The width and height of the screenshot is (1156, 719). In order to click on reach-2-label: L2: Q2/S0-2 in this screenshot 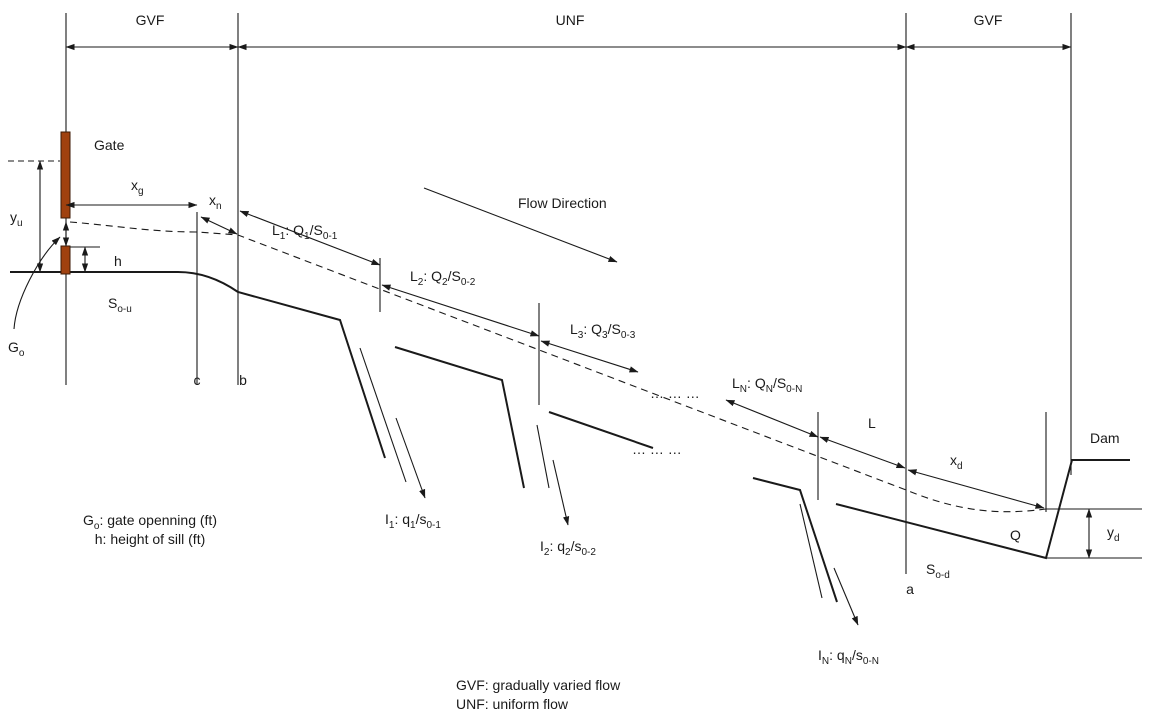, I will do `click(443, 278)`.